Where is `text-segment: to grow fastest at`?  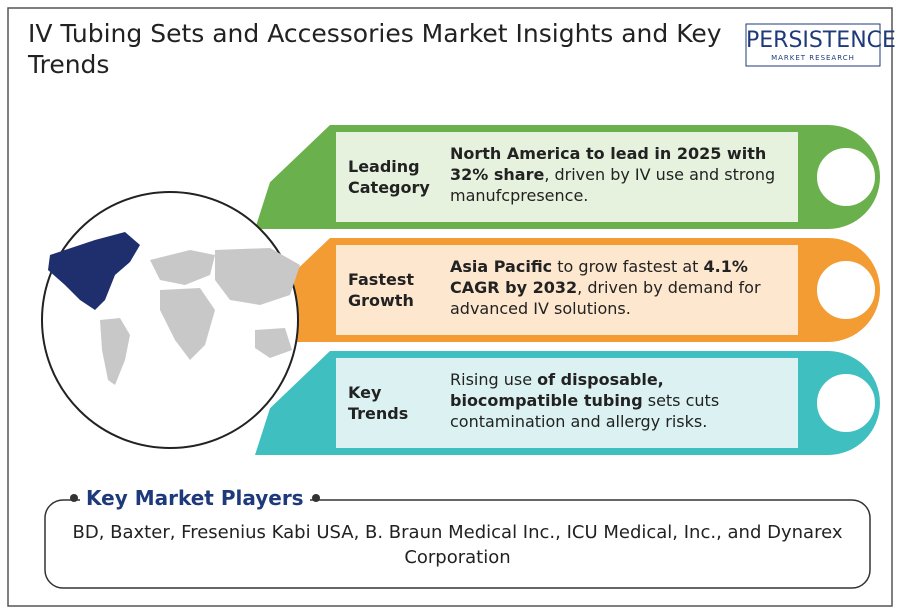 text-segment: to grow fastest at is located at coordinates (628, 266).